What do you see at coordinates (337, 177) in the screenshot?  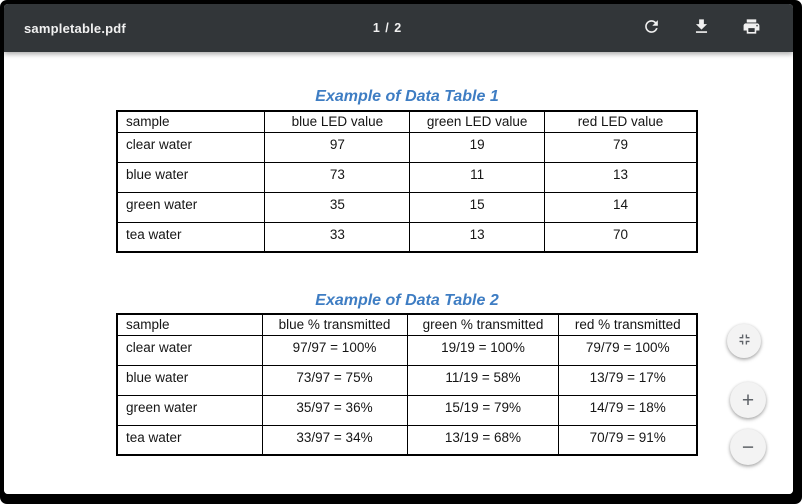 I see `cell: 73` at bounding box center [337, 177].